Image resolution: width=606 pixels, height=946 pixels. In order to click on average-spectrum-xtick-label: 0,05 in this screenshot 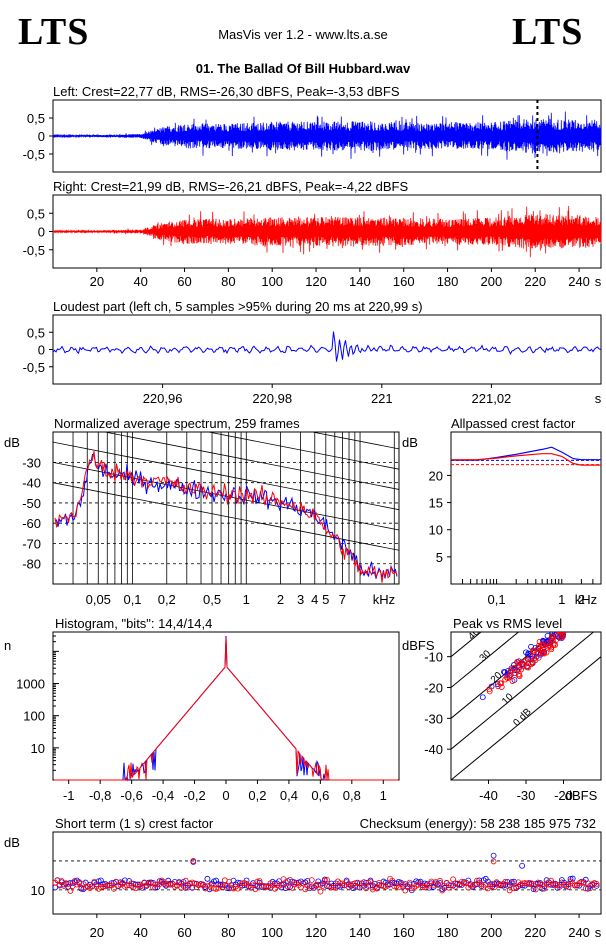, I will do `click(98, 599)`.